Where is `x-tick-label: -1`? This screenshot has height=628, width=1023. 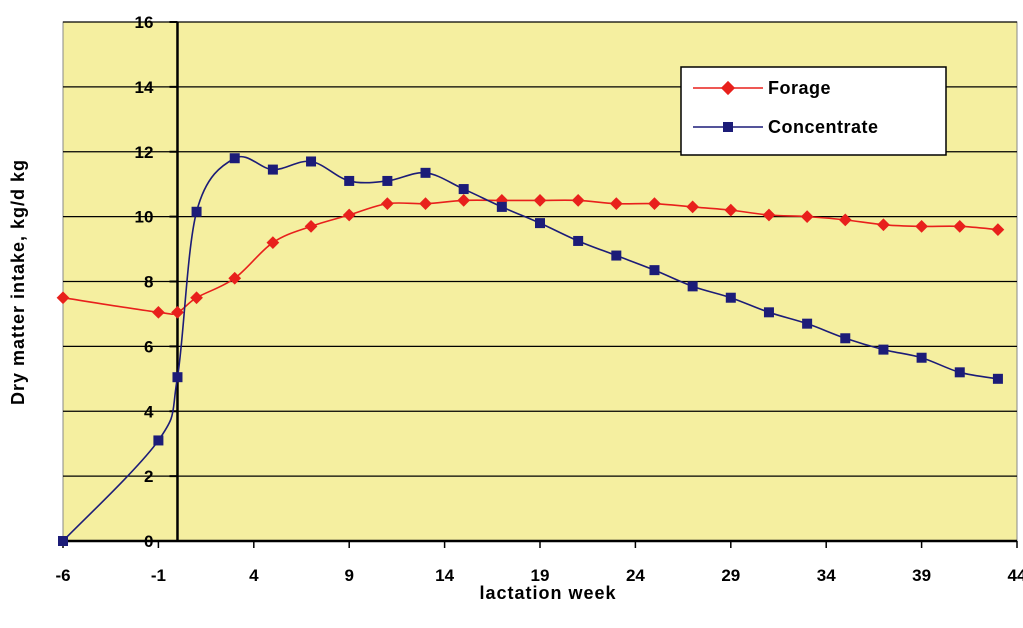
x-tick-label: -1 is located at coordinates (158, 575).